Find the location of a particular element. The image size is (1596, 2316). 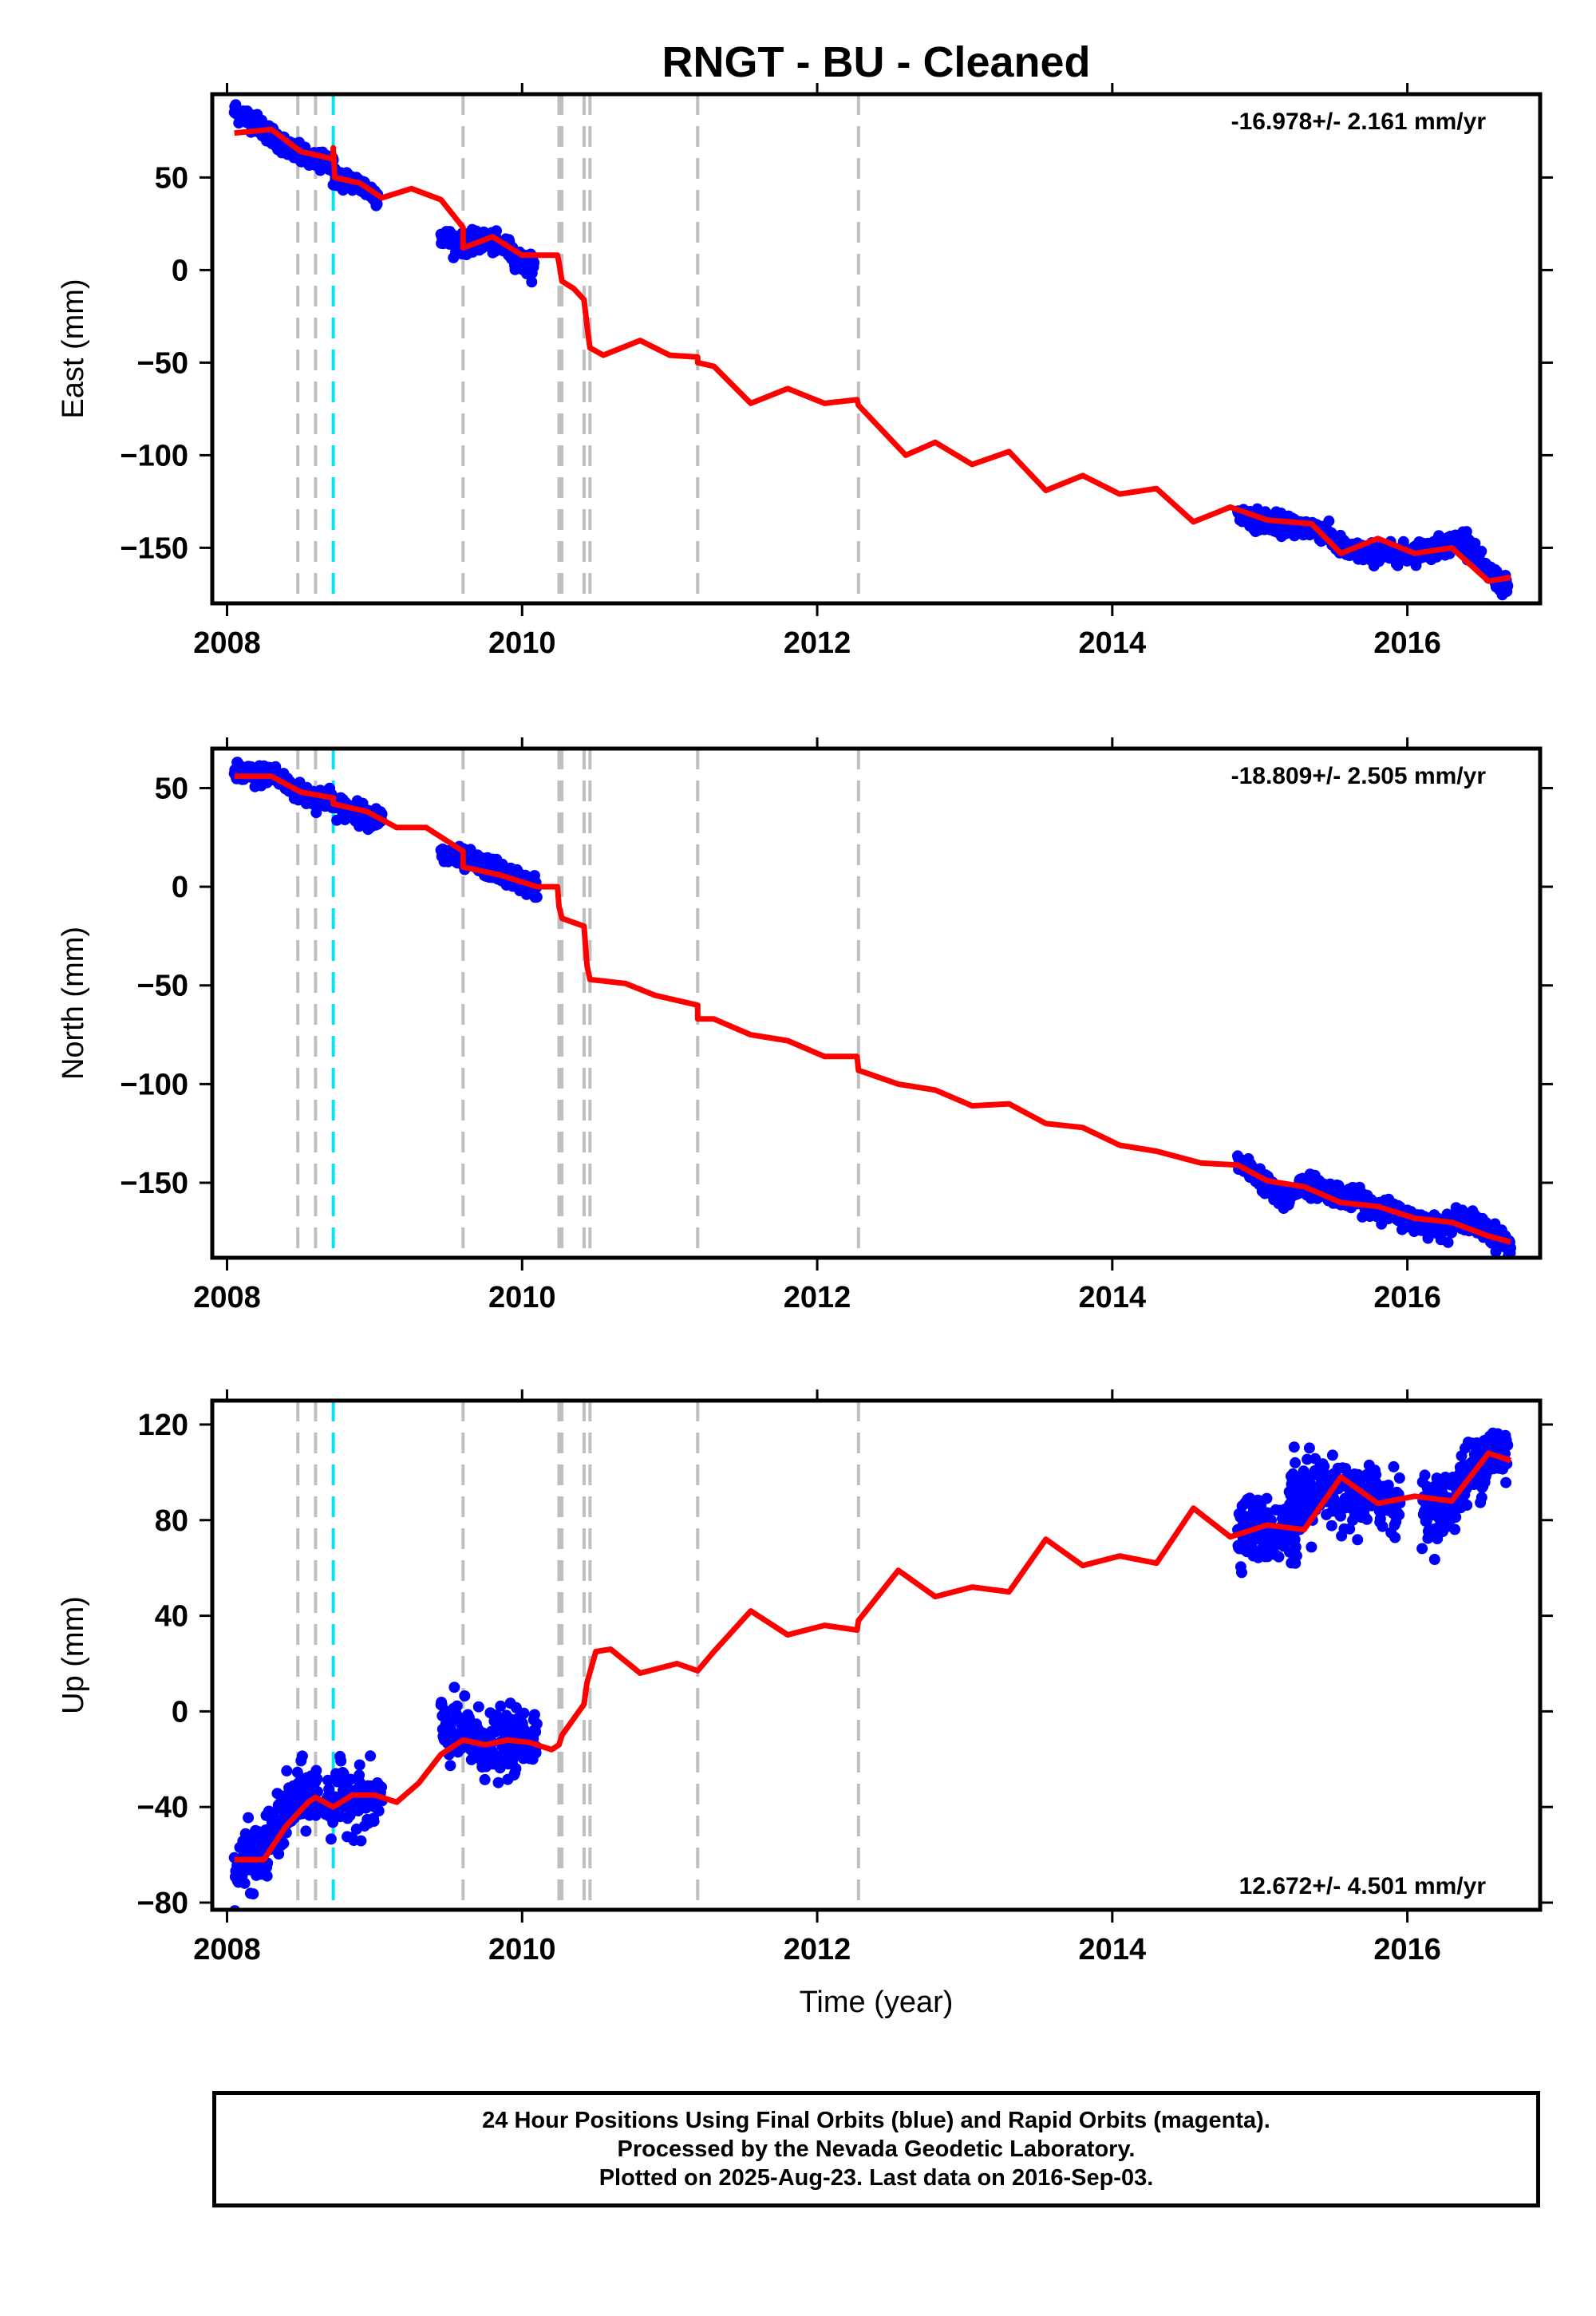

y-tick-label: −80 is located at coordinates (162, 1903).